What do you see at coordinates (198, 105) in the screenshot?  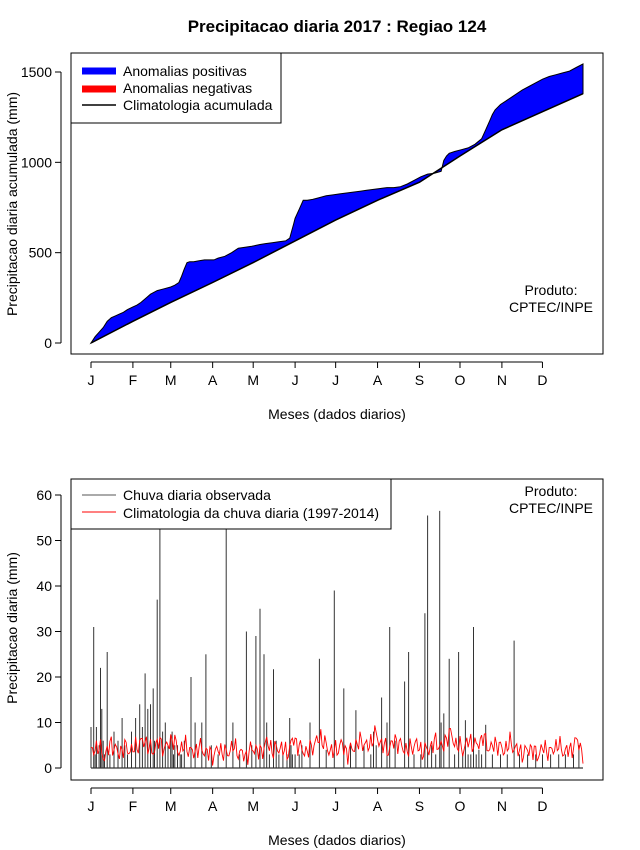 I see `legend-entry-climatology: Climatologia acumulada` at bounding box center [198, 105].